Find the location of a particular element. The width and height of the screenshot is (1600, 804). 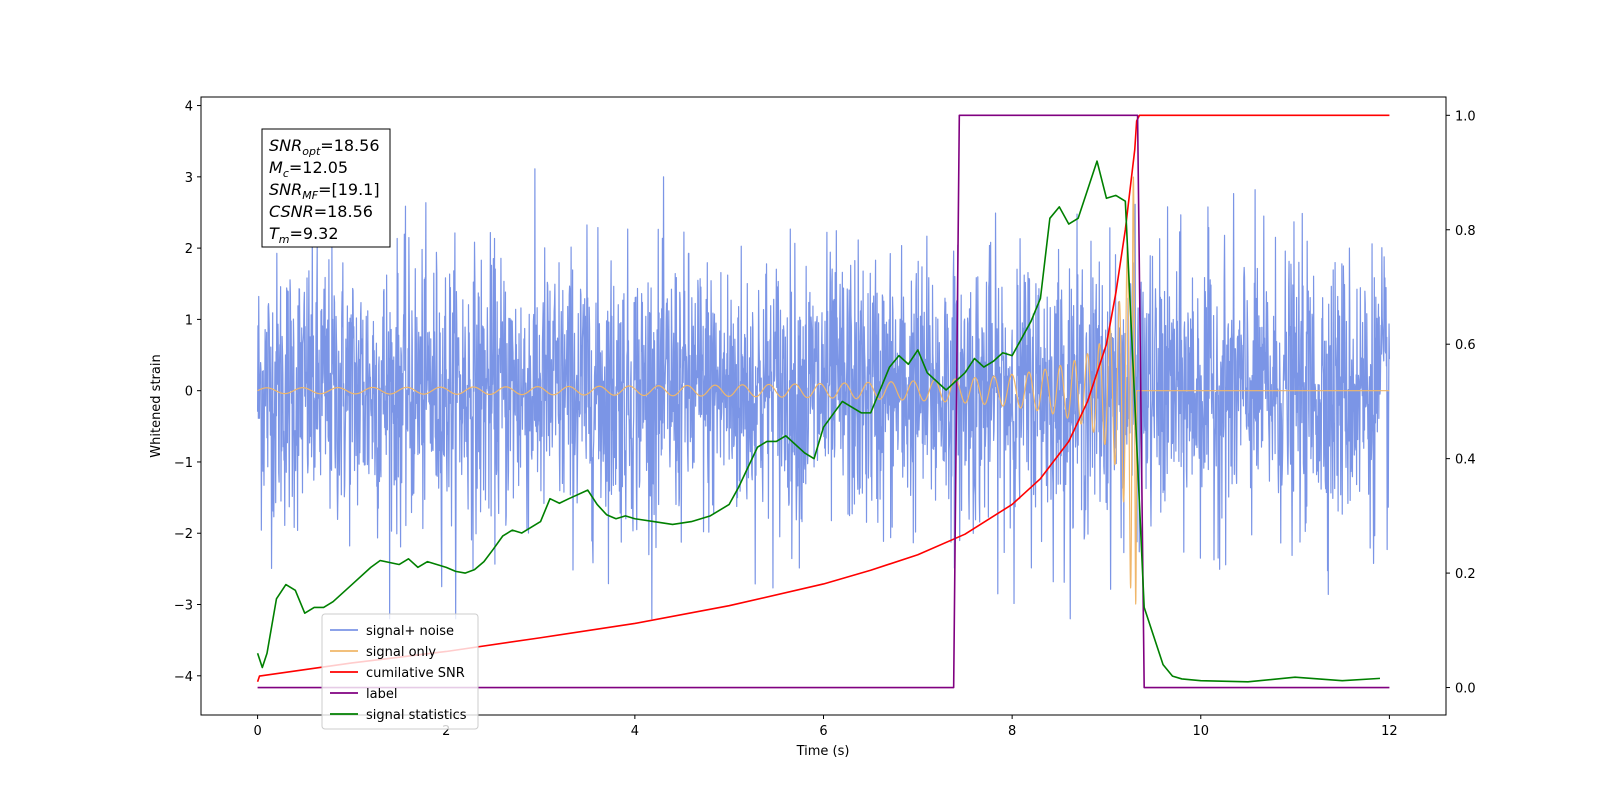

annotation-line: CSNR=18.56 is located at coordinates (321, 211).